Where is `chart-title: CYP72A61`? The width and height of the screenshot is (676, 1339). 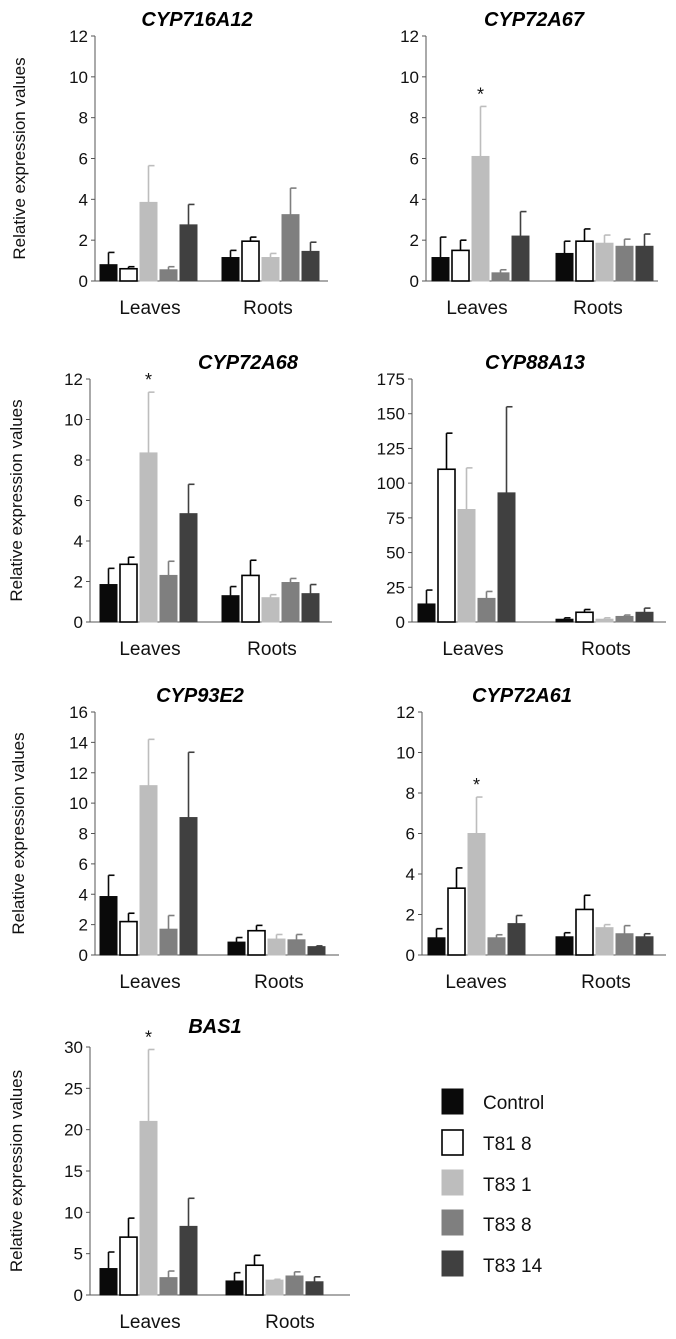 chart-title: CYP72A61 is located at coordinates (522, 696).